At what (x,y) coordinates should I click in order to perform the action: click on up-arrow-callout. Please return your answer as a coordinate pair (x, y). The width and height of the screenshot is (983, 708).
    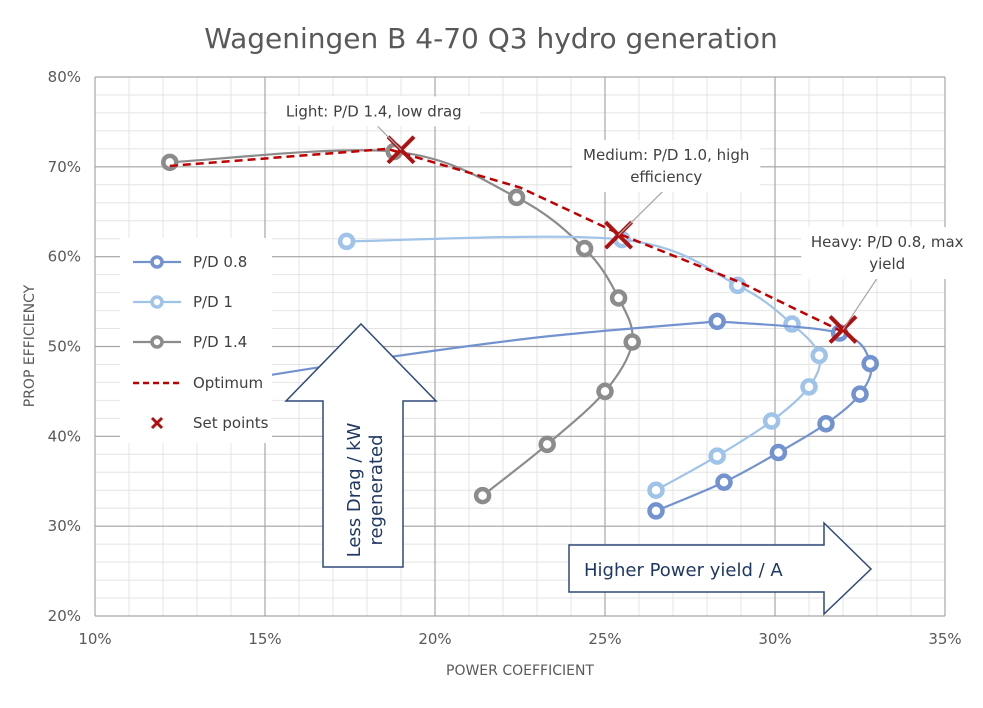
    Looking at the image, I should click on (361, 445).